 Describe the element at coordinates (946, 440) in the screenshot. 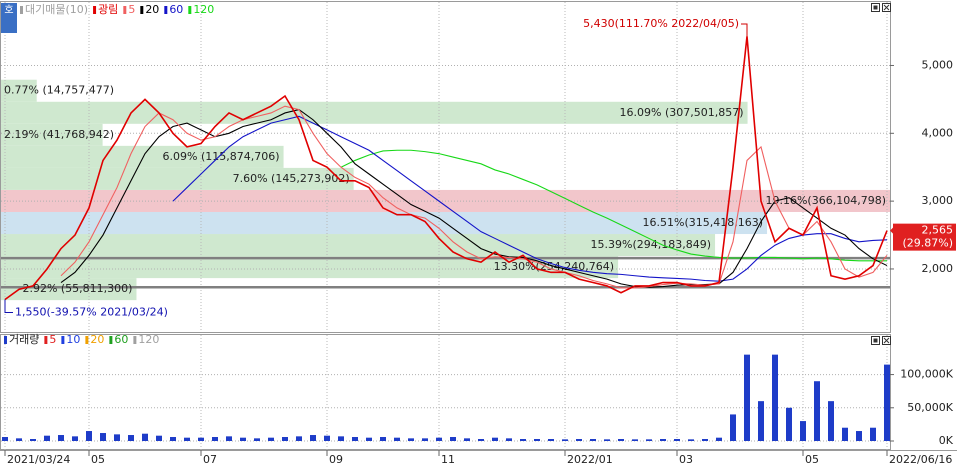

I see `y-tick-label: 0K` at that location.